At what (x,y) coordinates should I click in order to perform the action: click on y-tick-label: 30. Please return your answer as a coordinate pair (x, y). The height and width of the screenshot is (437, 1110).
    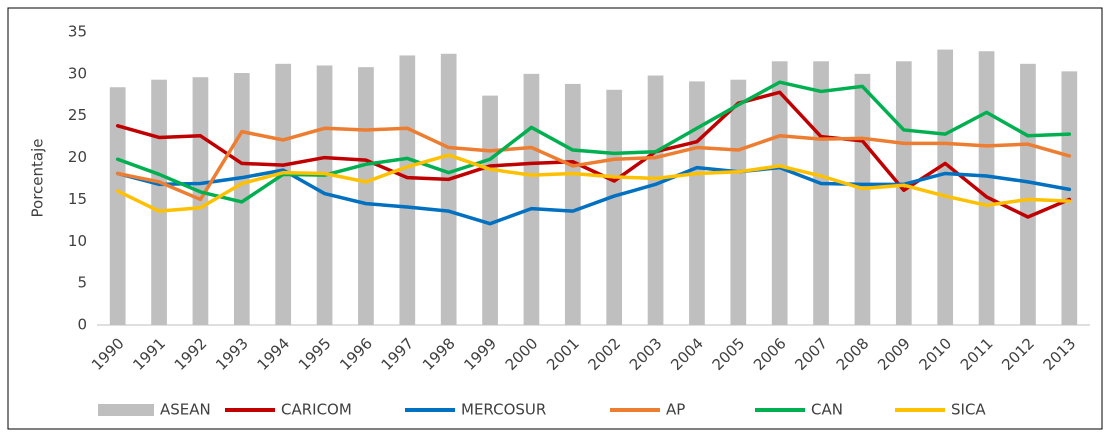
    Looking at the image, I should click on (77, 73).